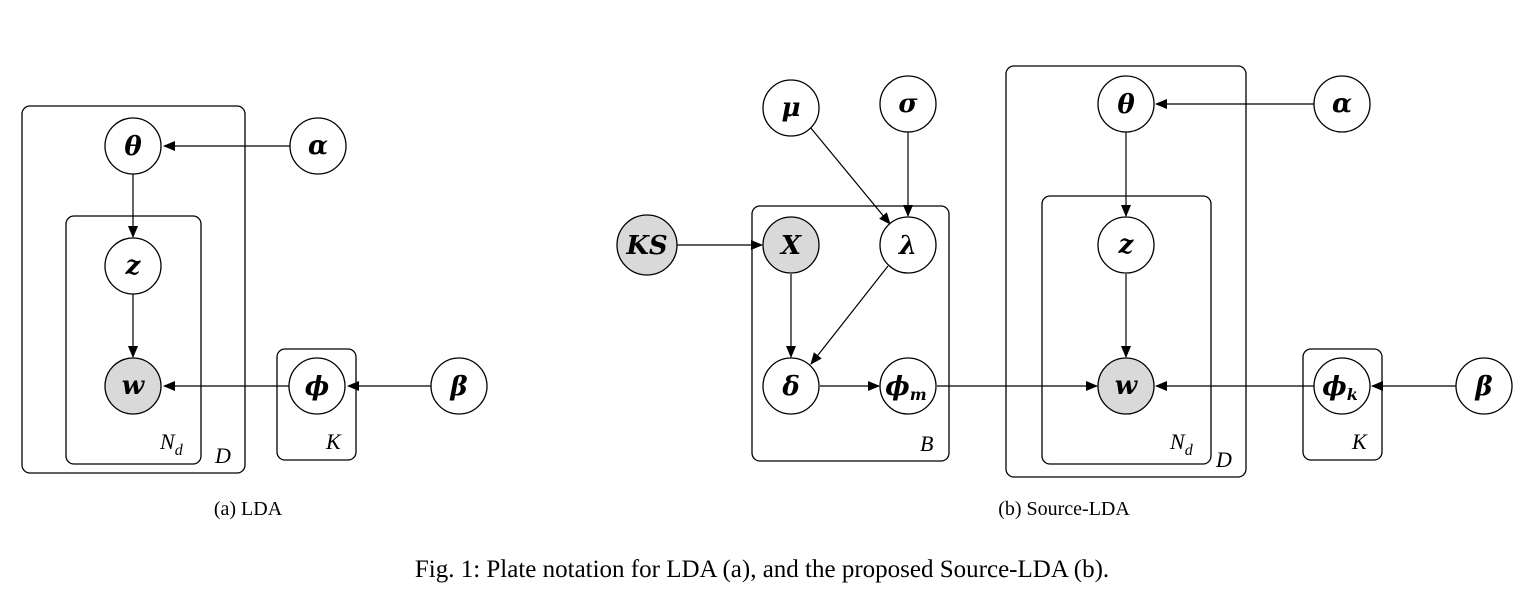 The height and width of the screenshot is (596, 1522). I want to click on node-phi-m, so click(908, 386).